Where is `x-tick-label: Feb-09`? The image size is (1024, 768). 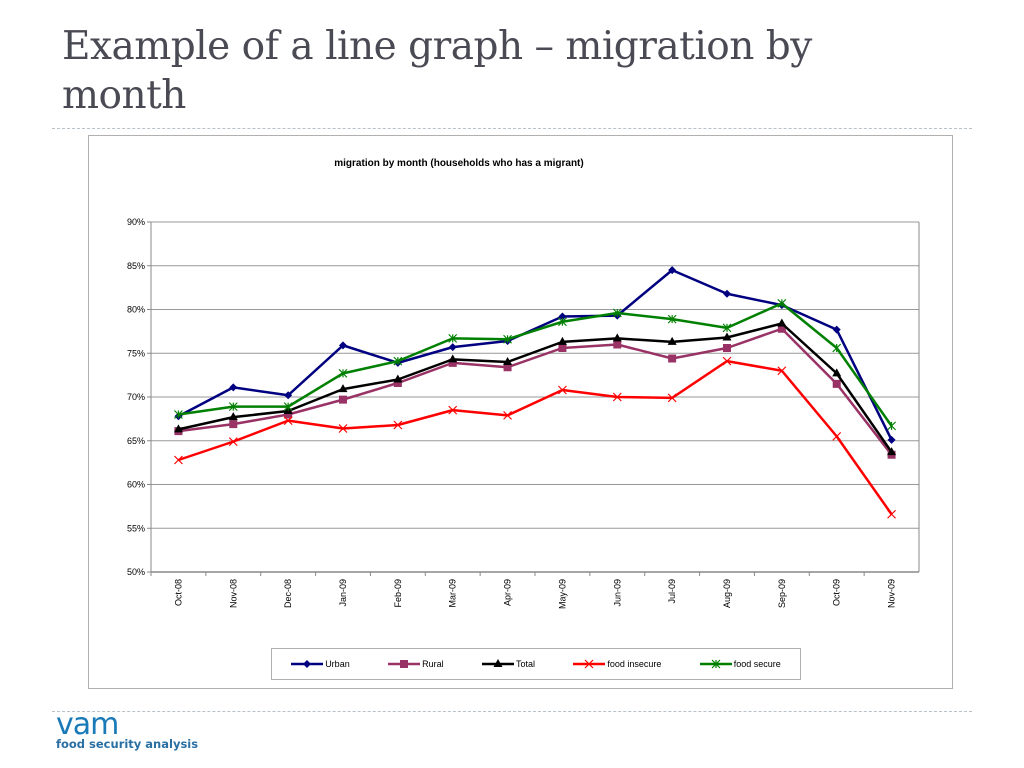 x-tick-label: Feb-09 is located at coordinates (398, 593).